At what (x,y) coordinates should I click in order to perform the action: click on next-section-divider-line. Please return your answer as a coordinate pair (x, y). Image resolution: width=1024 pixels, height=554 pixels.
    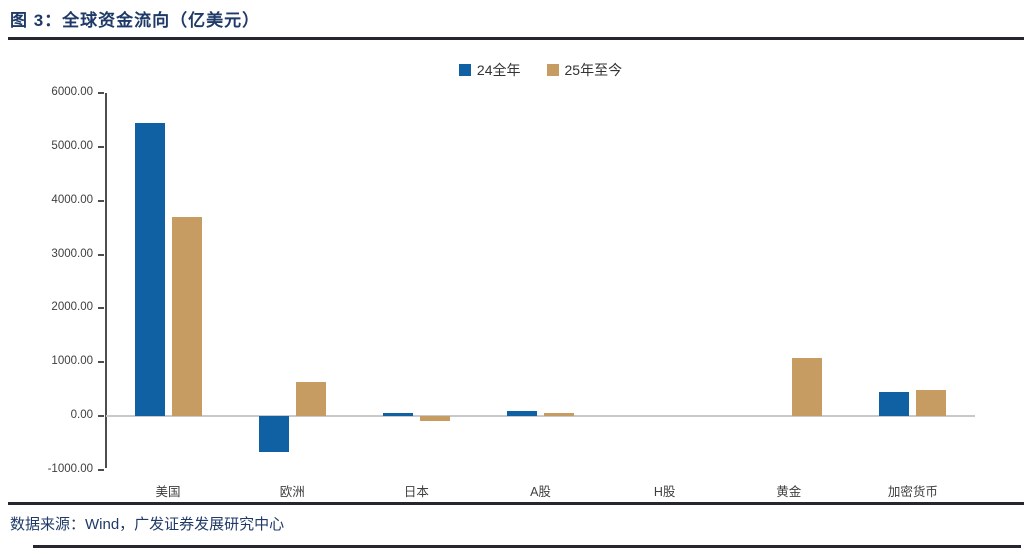
    Looking at the image, I should click on (527, 546).